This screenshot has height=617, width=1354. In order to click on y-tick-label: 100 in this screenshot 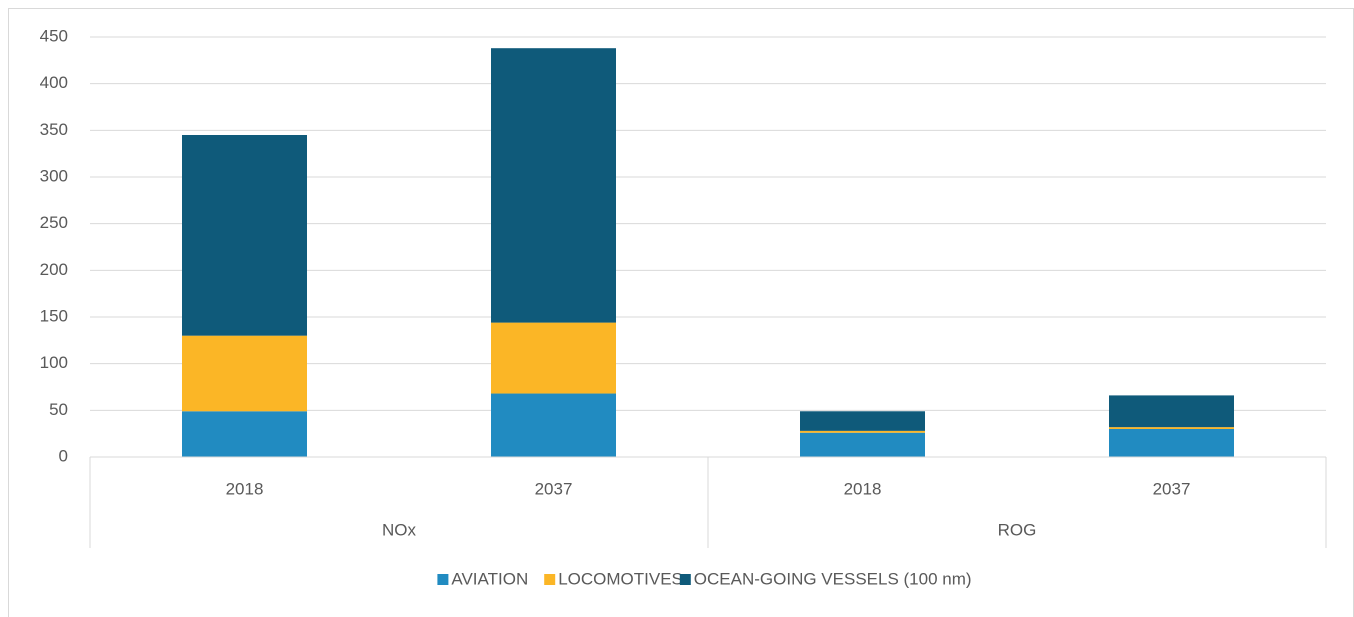, I will do `click(54, 362)`.